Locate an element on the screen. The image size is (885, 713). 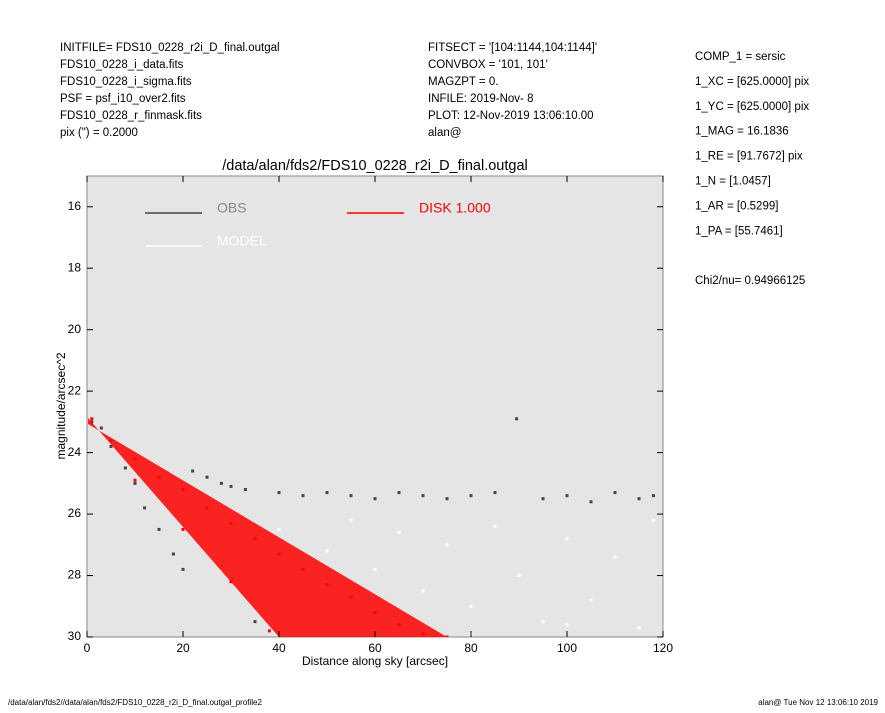
header-line: FITSECT = '[104:1144,104:1144]' is located at coordinates (512, 48).